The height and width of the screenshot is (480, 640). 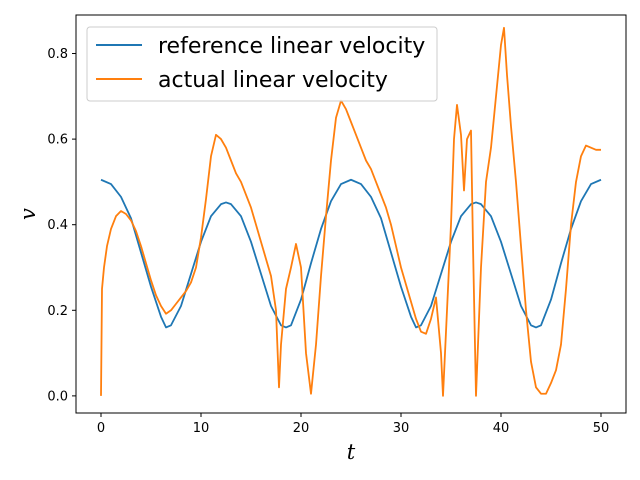 I want to click on y-axis-ticks: 0.0 0.2 0.4 0.6 0.8, so click(x=61, y=225).